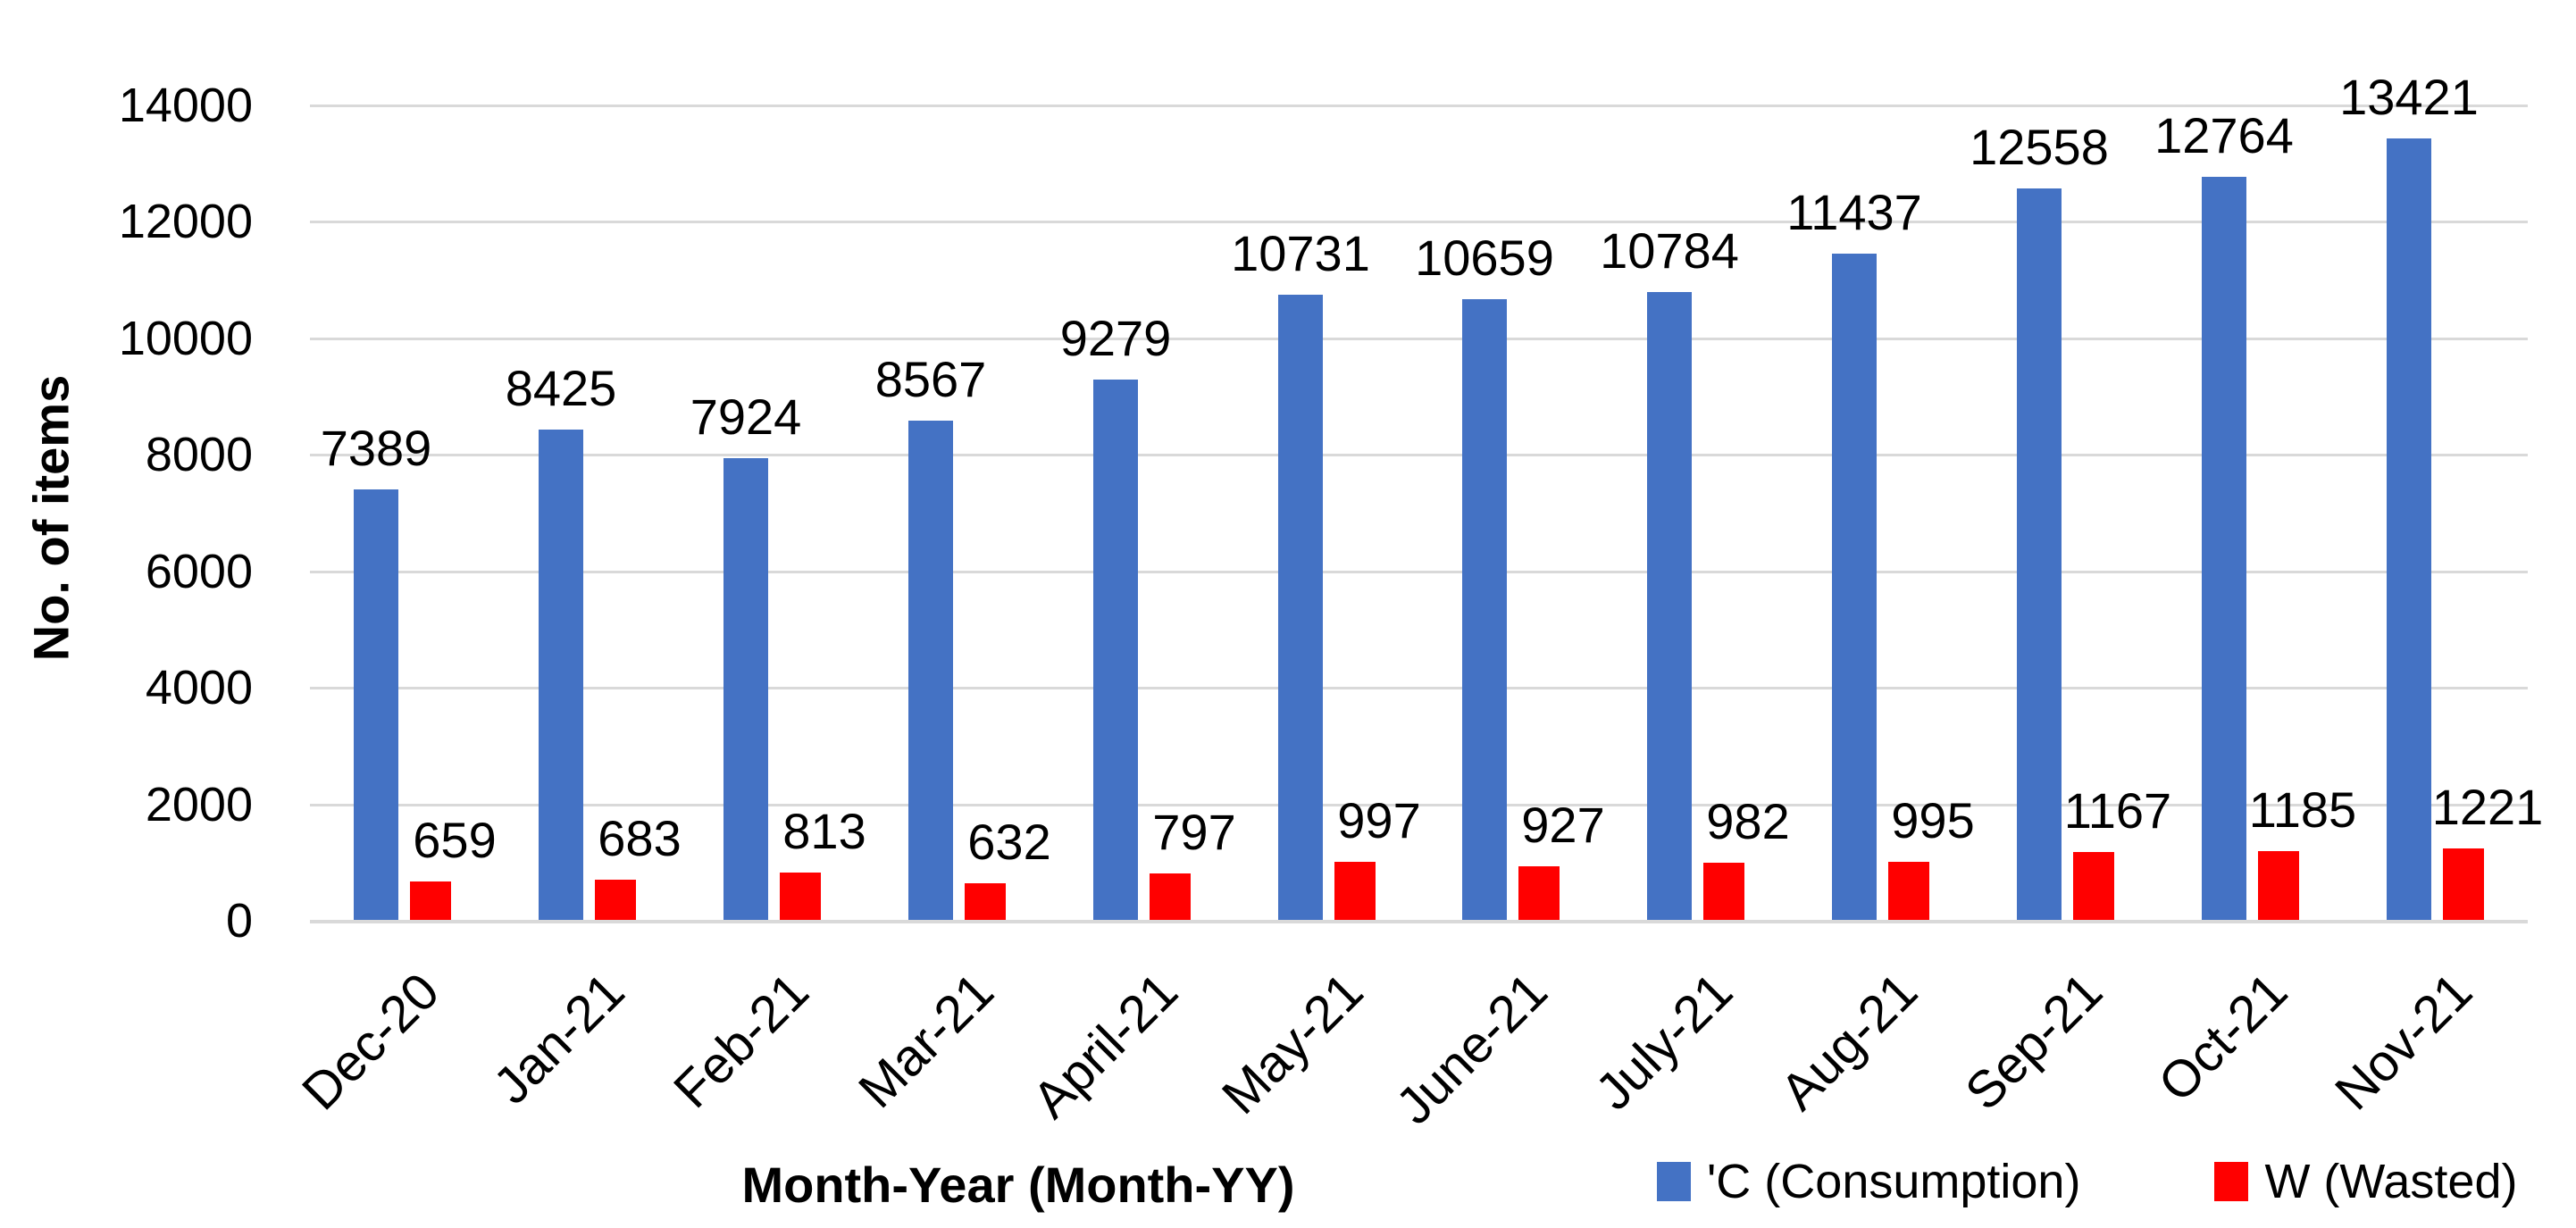 The height and width of the screenshot is (1228, 2576). Describe the element at coordinates (824, 831) in the screenshot. I see `bar-label-wasted-Feb-21: 813` at that location.